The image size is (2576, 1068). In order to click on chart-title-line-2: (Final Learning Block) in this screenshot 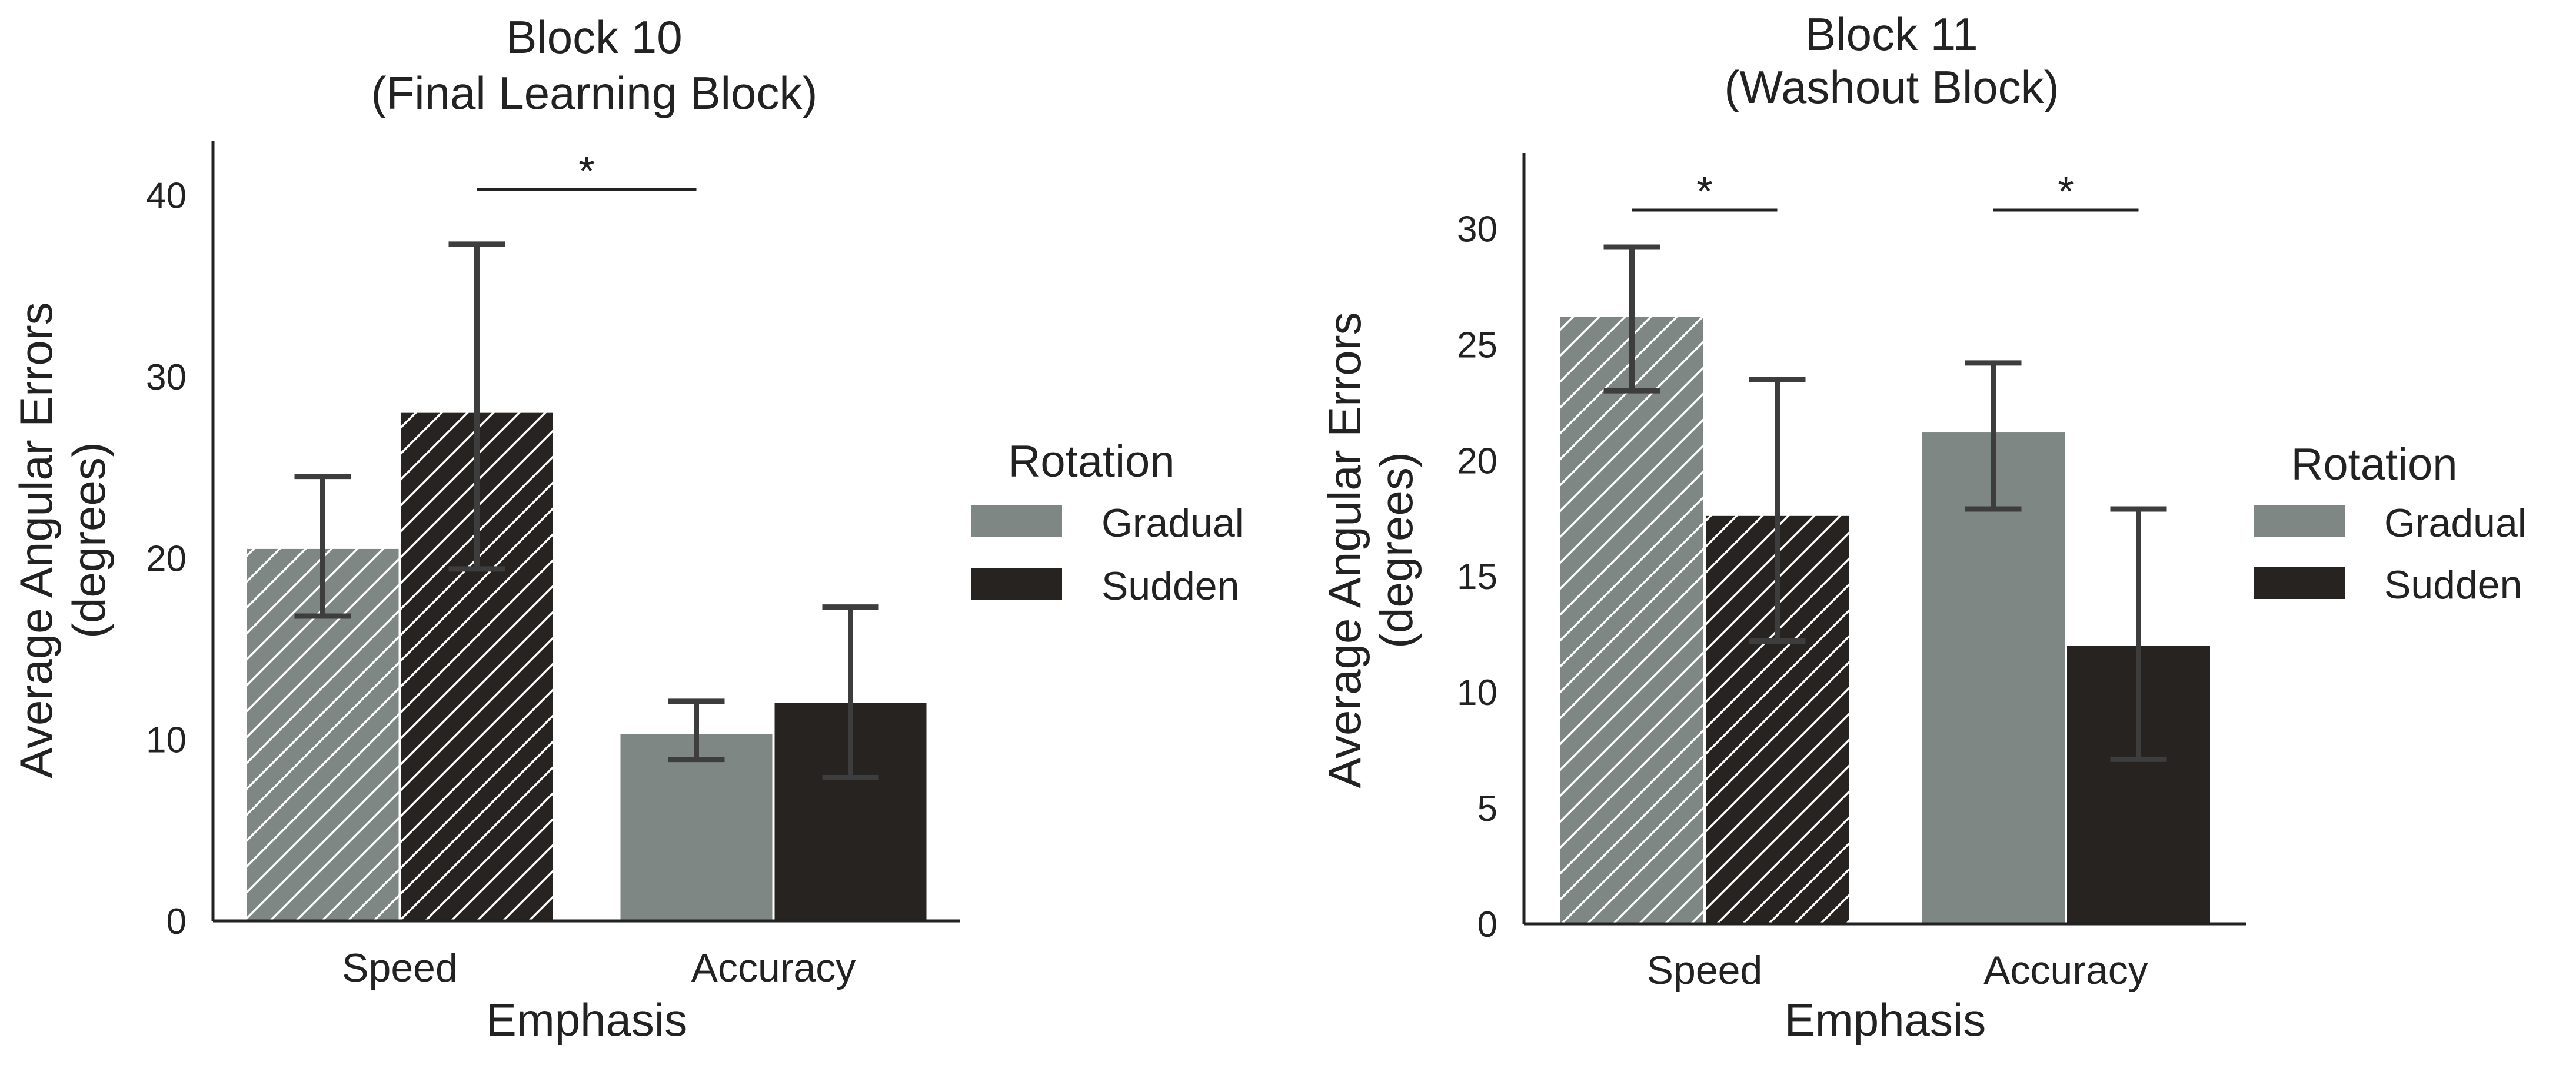, I will do `click(594, 93)`.